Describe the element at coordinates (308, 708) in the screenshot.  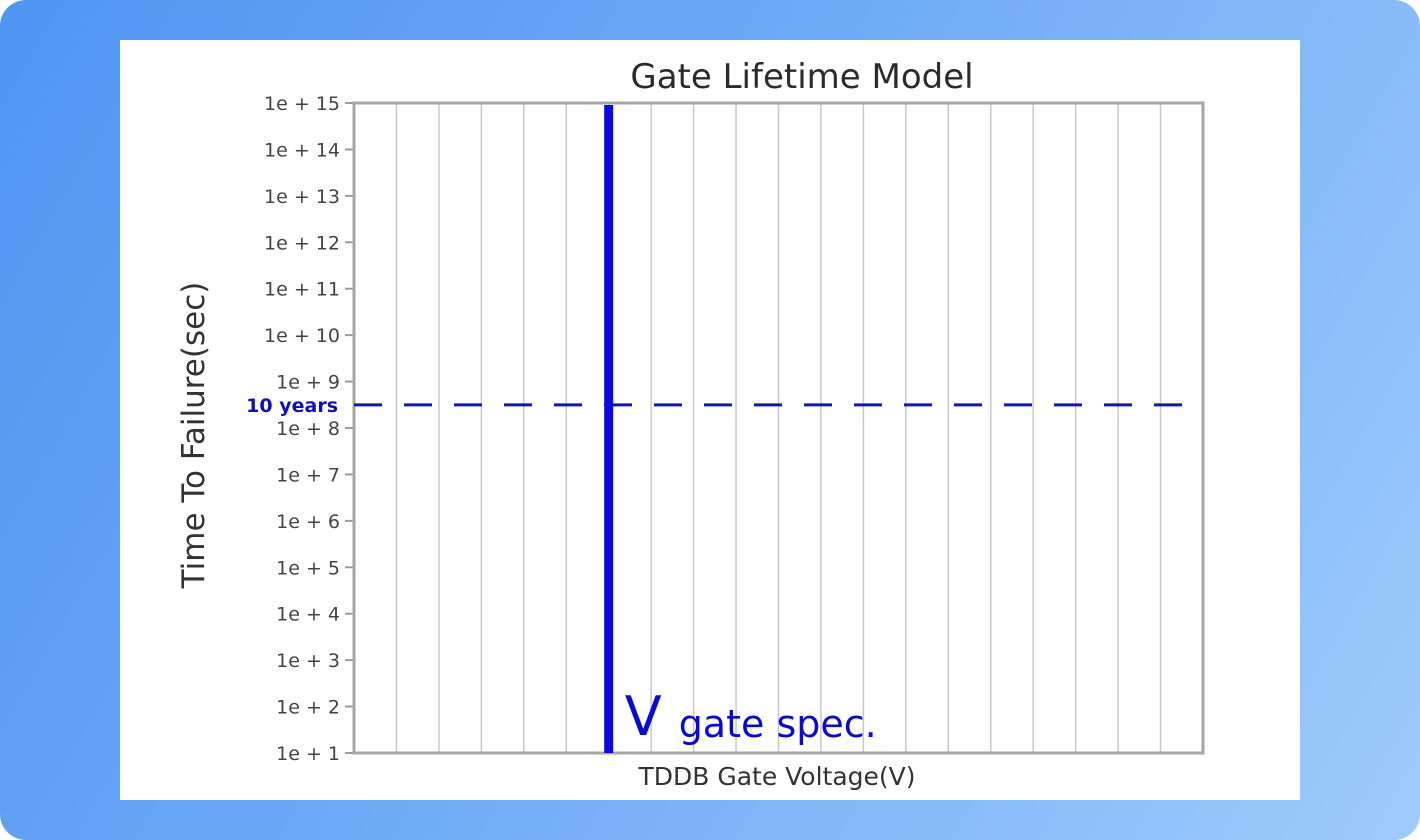
I see `y-tick-label: 1e + 2` at that location.